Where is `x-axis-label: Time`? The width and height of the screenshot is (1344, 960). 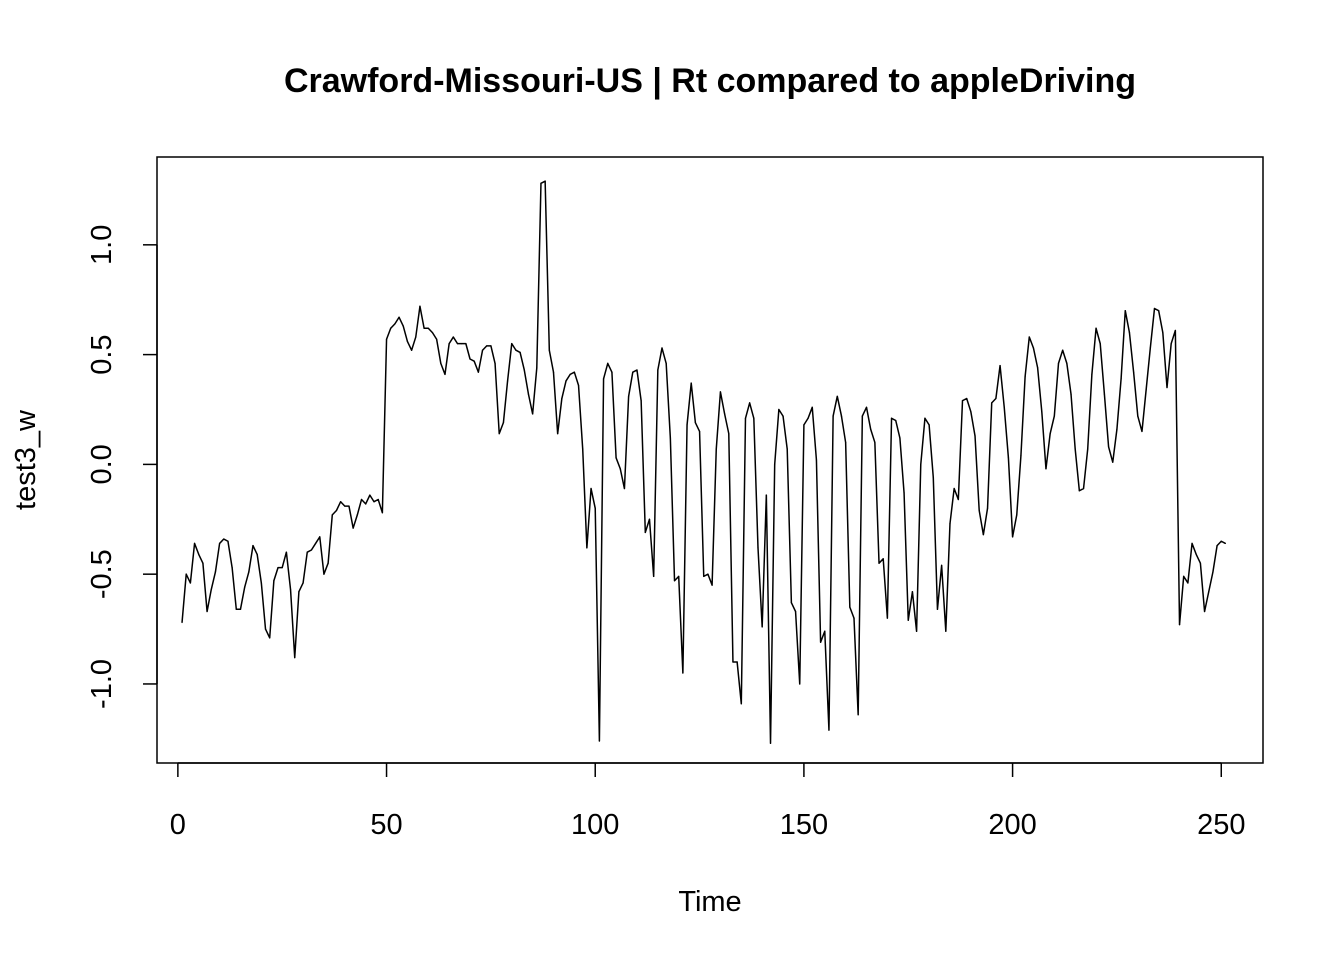 x-axis-label: Time is located at coordinates (709, 902).